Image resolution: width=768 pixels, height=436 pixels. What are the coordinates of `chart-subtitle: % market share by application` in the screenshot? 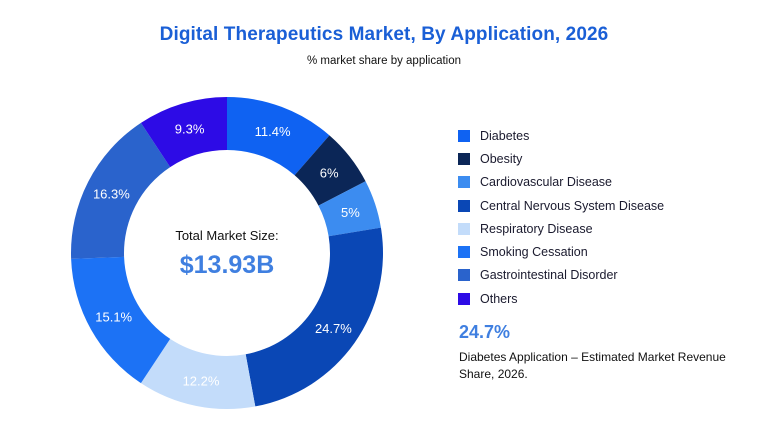 It's located at (384, 61).